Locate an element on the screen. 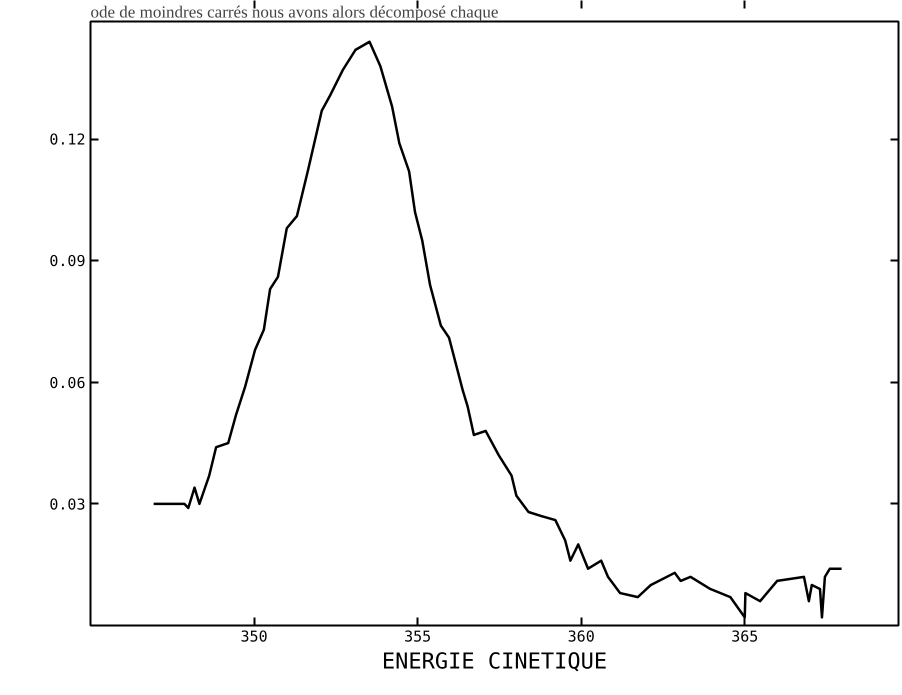  x-axis-title: ENERGIE CINETIQUE is located at coordinates (495, 662).